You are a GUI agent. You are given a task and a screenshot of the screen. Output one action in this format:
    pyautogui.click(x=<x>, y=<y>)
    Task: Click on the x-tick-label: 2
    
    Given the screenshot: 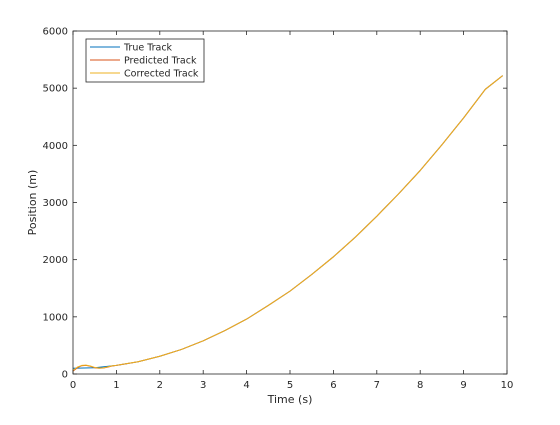 What is the action you would take?
    pyautogui.click(x=160, y=385)
    